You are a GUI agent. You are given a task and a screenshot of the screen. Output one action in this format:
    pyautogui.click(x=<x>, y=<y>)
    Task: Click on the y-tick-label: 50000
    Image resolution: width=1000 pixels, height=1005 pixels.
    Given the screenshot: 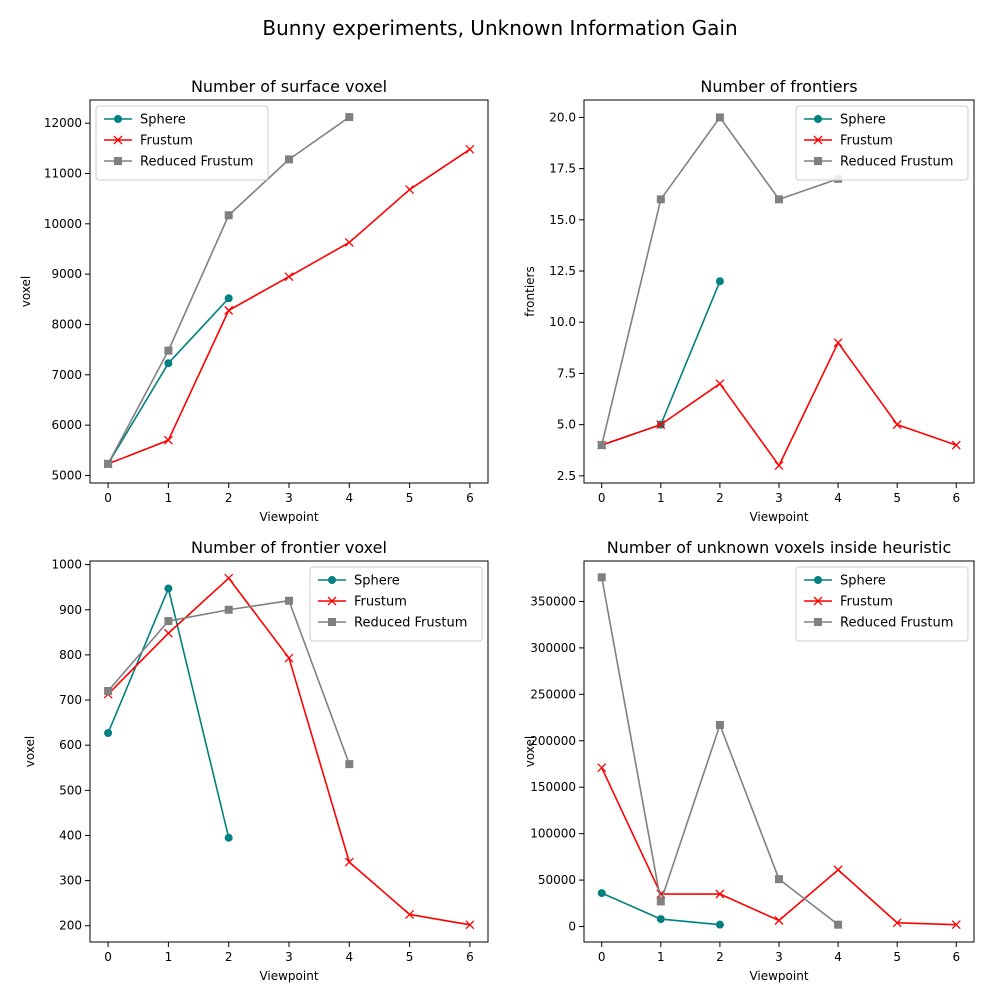 What is the action you would take?
    pyautogui.click(x=557, y=880)
    